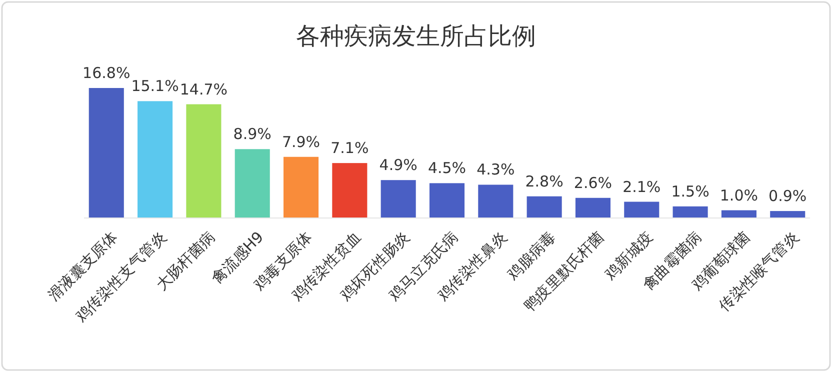  What do you see at coordinates (204, 89) in the screenshot?
I see `data-label: 14.7%` at bounding box center [204, 89].